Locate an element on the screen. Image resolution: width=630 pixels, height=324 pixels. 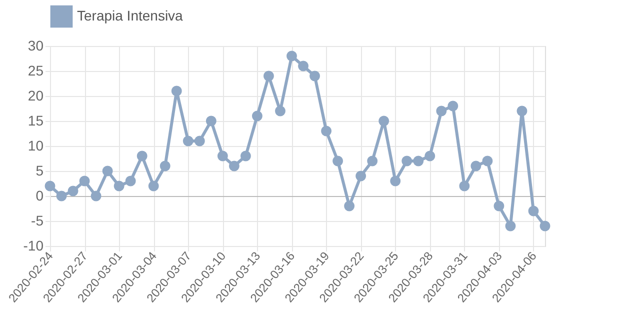
y-tick-label: 30 is located at coordinates (36, 46).